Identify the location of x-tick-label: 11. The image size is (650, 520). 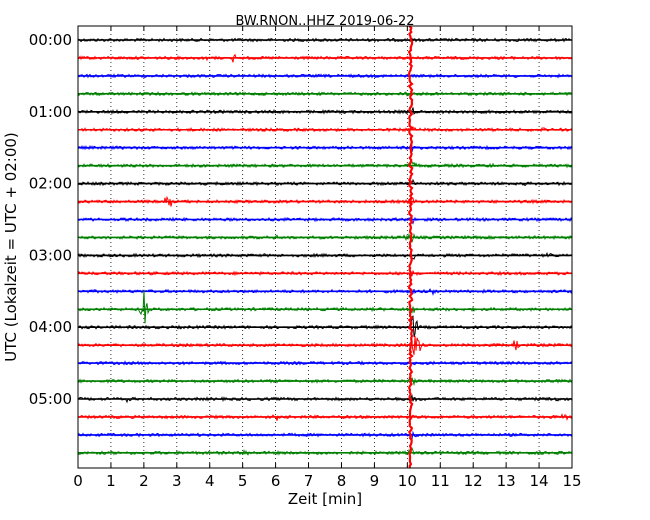
(440, 481).